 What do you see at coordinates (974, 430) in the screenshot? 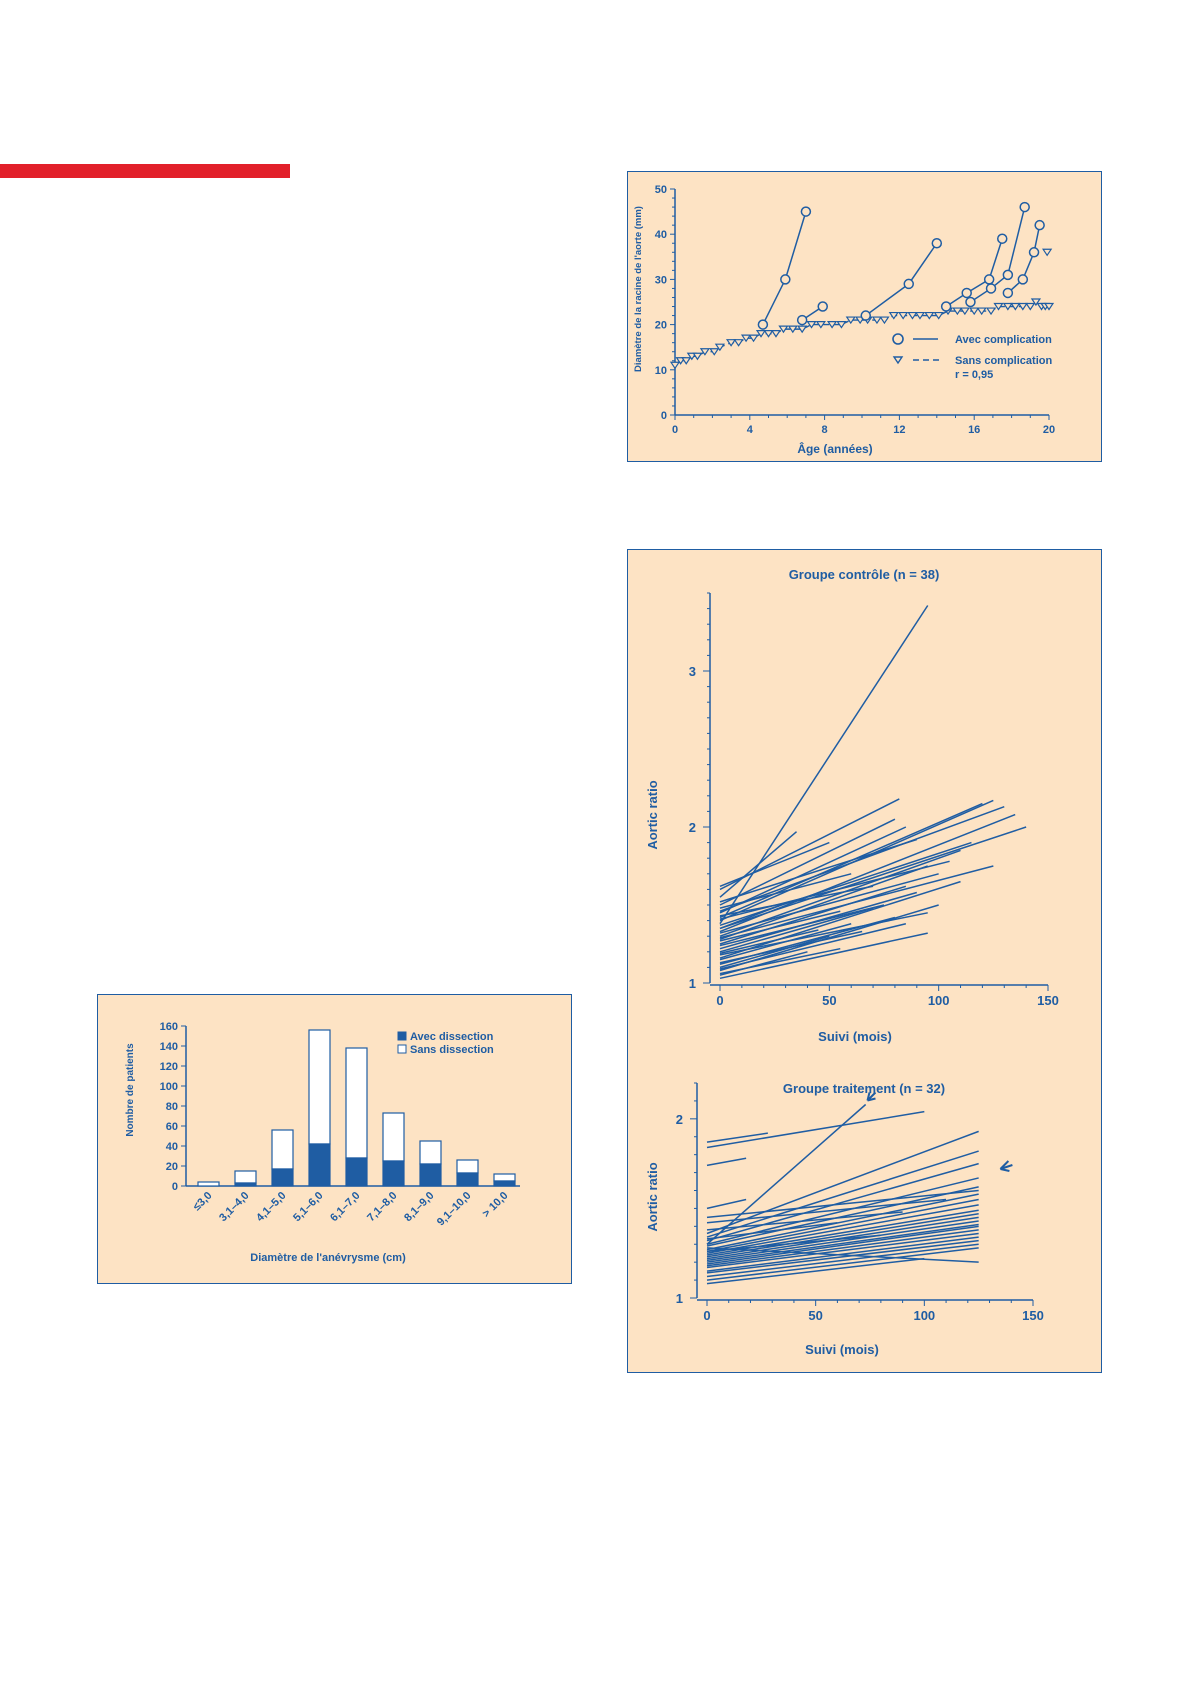
I see `age-x-tick-label: 16` at bounding box center [974, 430].